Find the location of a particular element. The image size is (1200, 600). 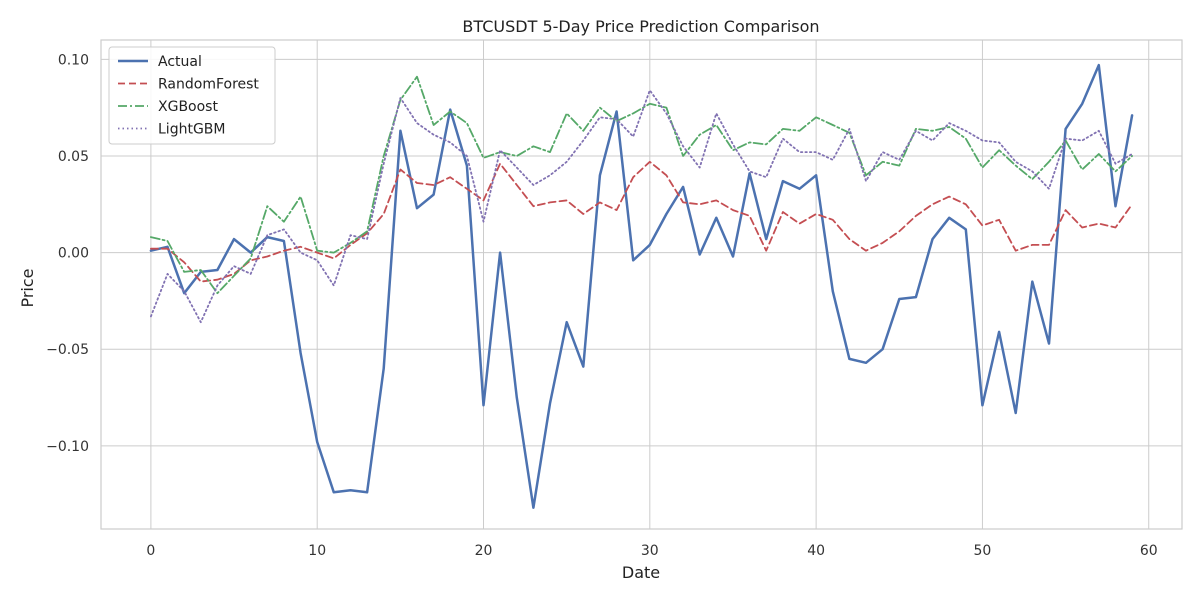

legend-label: RandomForest is located at coordinates (208, 85).